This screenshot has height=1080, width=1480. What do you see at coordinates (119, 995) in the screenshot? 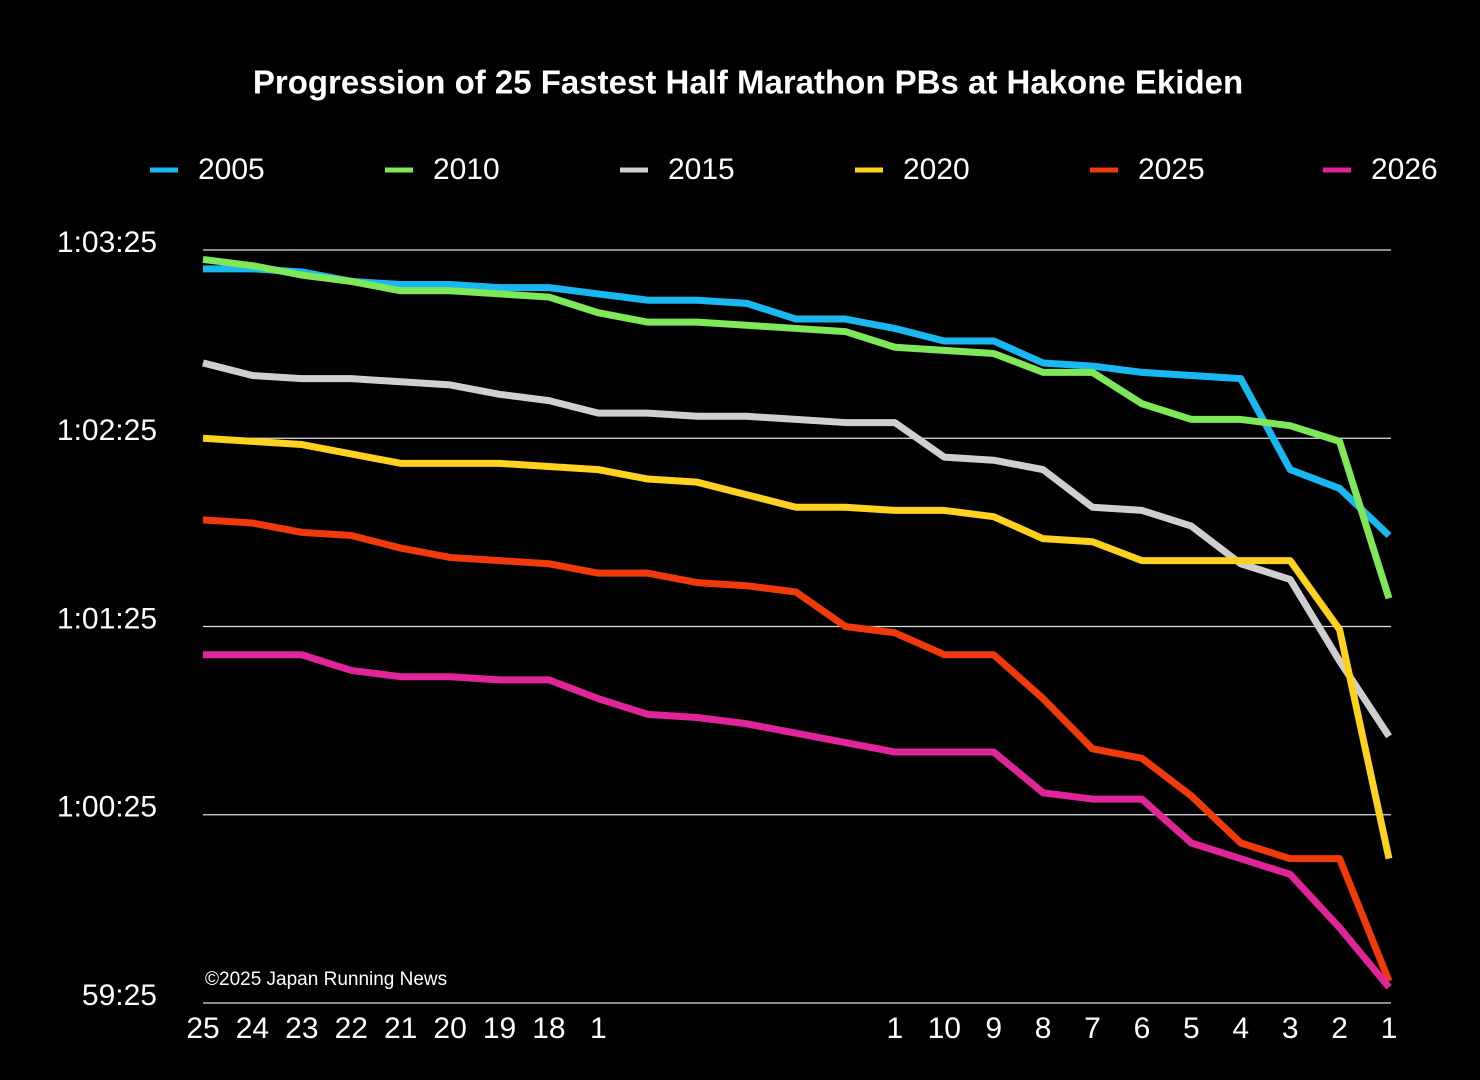
I see `y-tick-label: 59:25` at bounding box center [119, 995].